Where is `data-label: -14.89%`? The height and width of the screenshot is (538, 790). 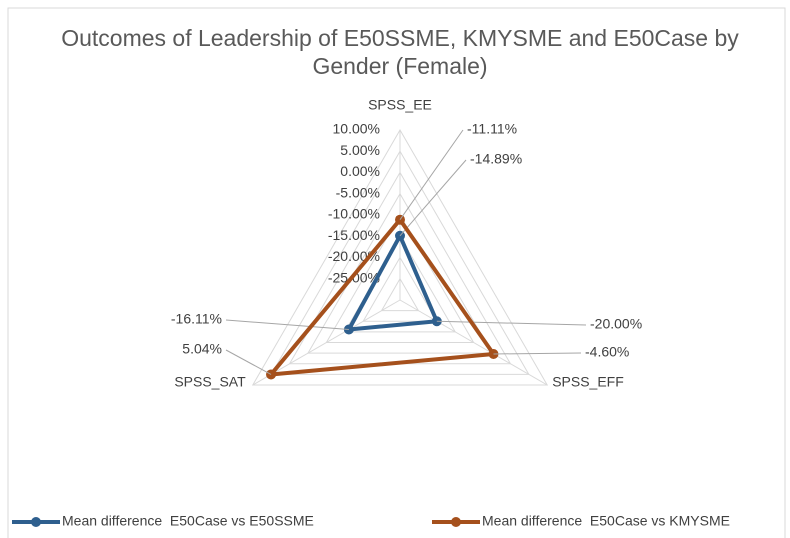 data-label: -14.89% is located at coordinates (496, 159).